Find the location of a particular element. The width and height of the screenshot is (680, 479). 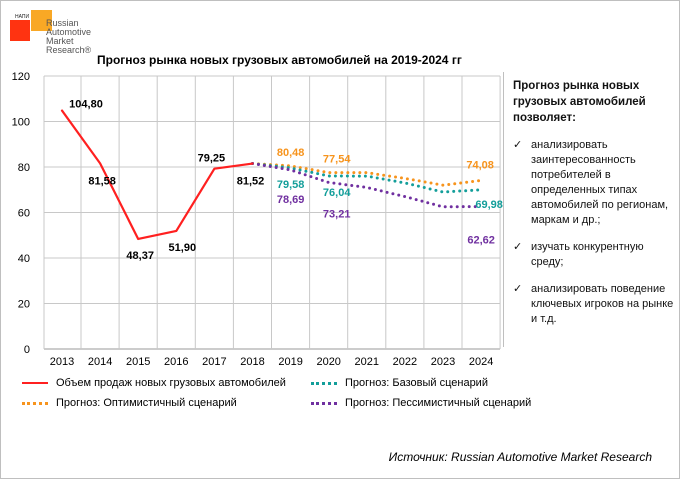

data-label: 79,58 is located at coordinates (291, 185).